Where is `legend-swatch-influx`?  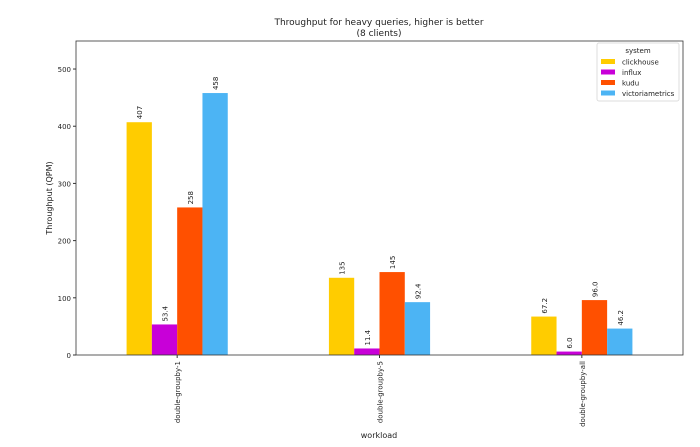
legend-swatch-influx is located at coordinates (608, 72).